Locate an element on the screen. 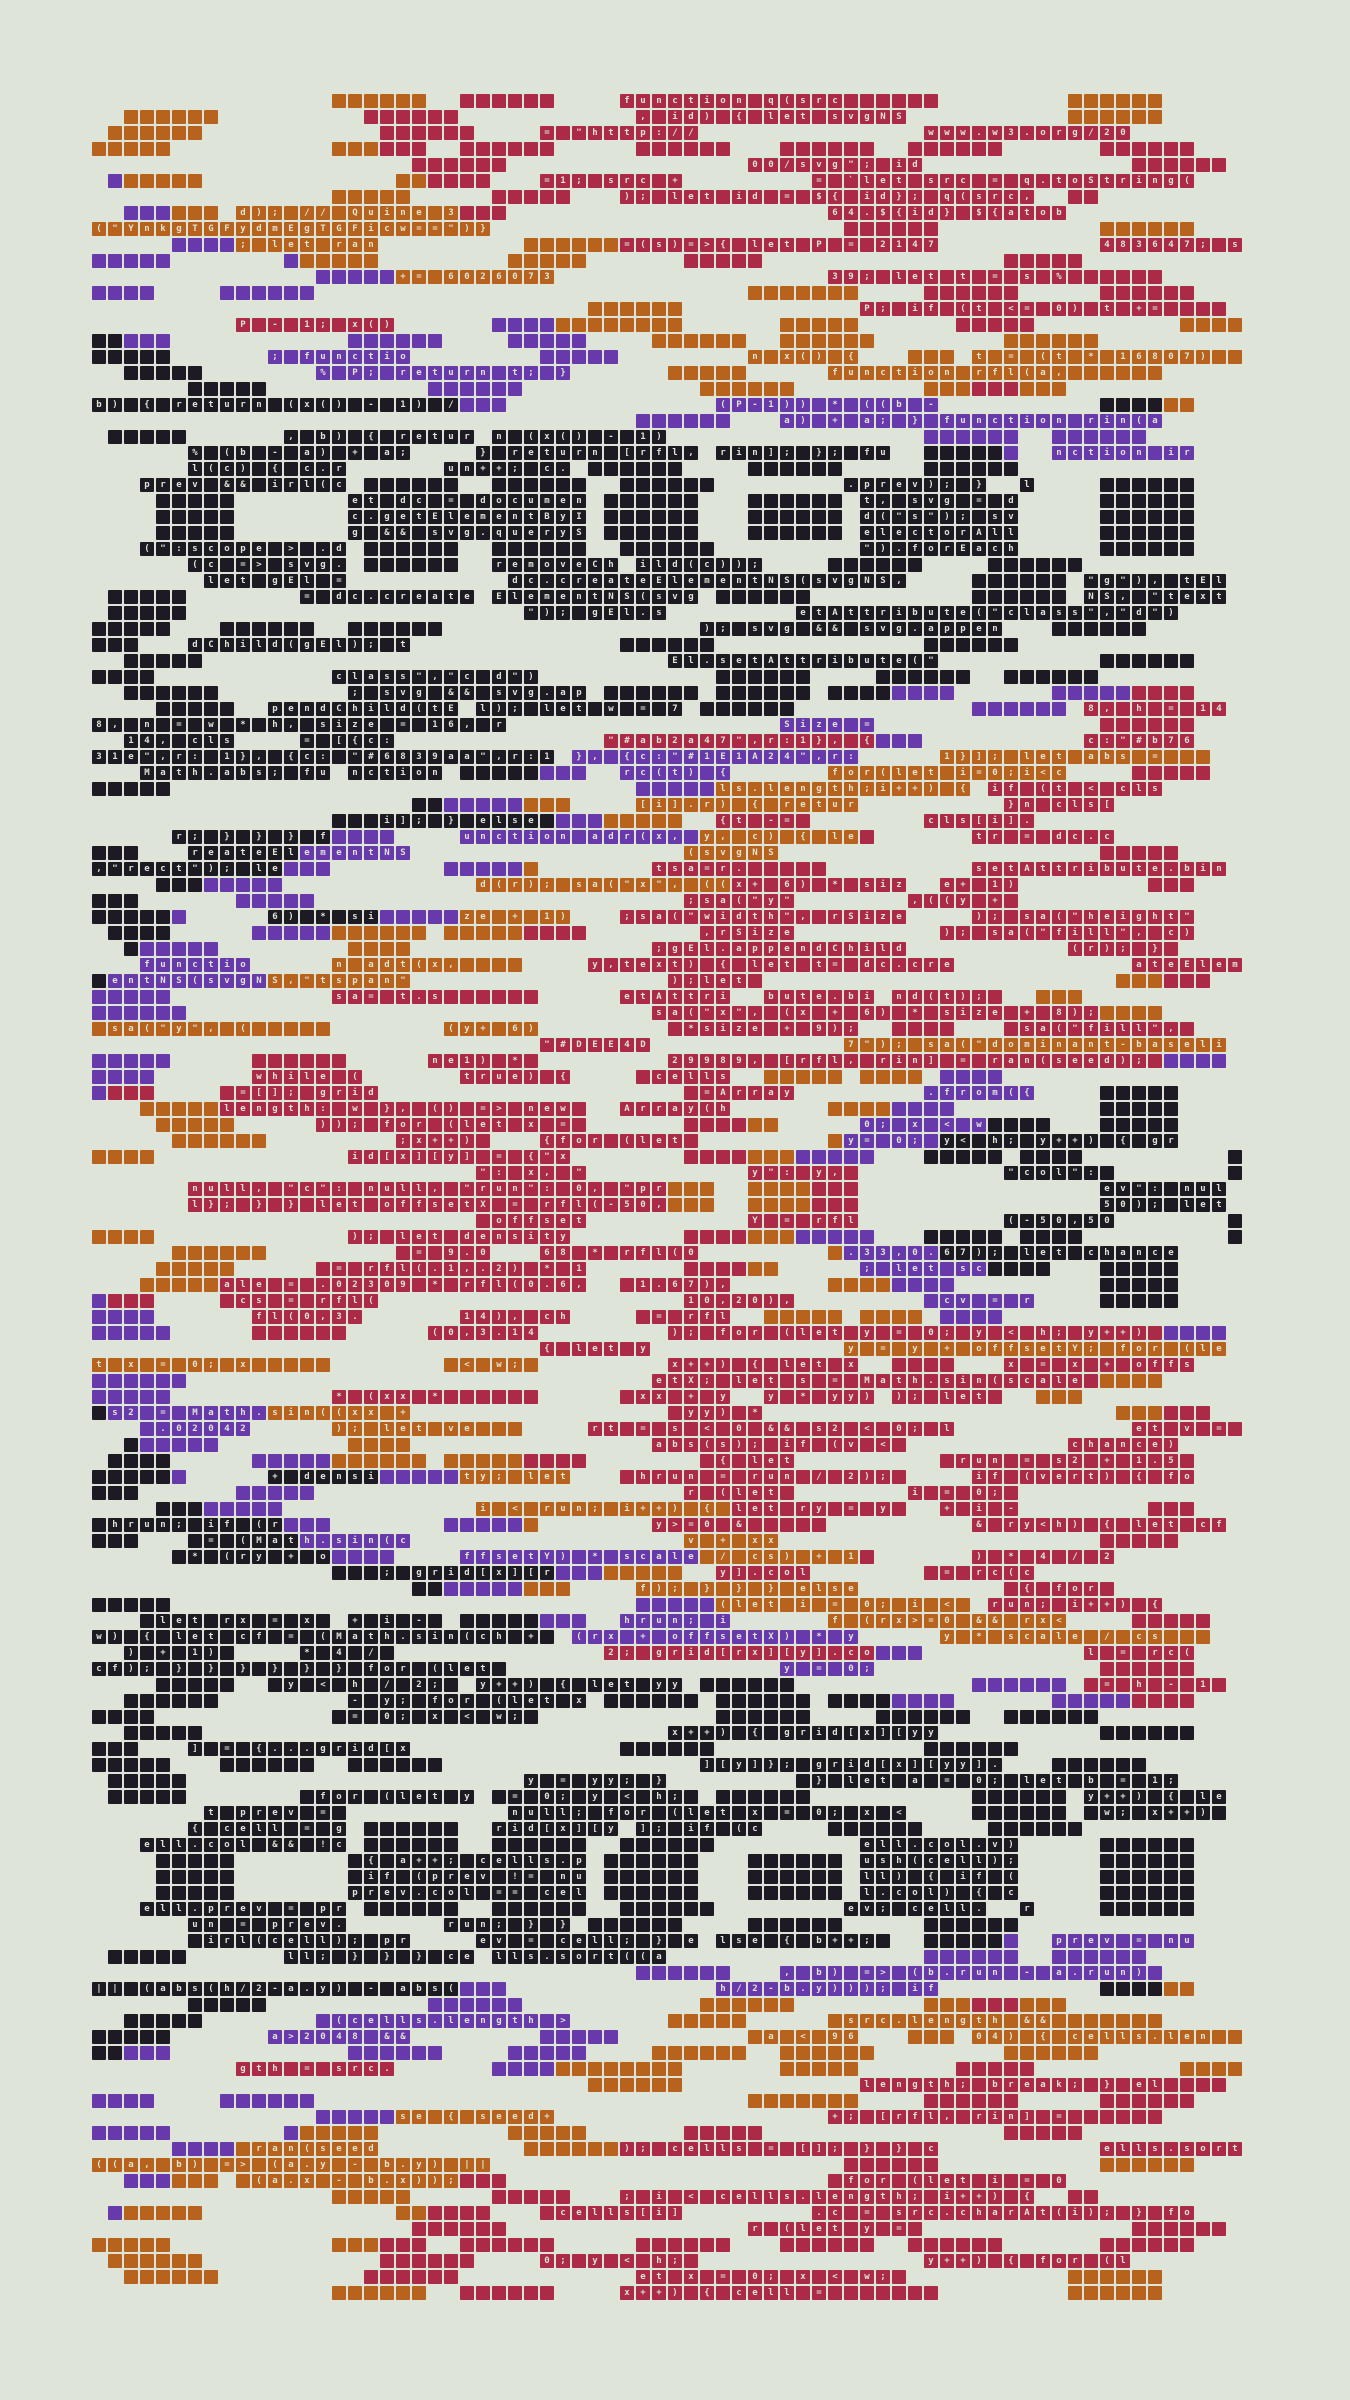 This screenshot has height=2400, width=1350. mosaic-tile: . is located at coordinates (467, 1253).